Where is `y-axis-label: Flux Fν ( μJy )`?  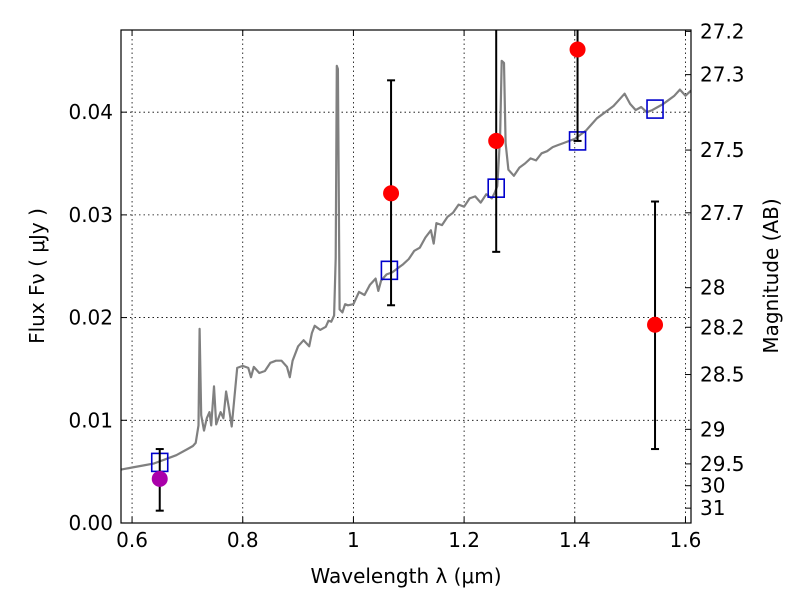
y-axis-label: Flux Fν ( μJy ) is located at coordinates (37, 276).